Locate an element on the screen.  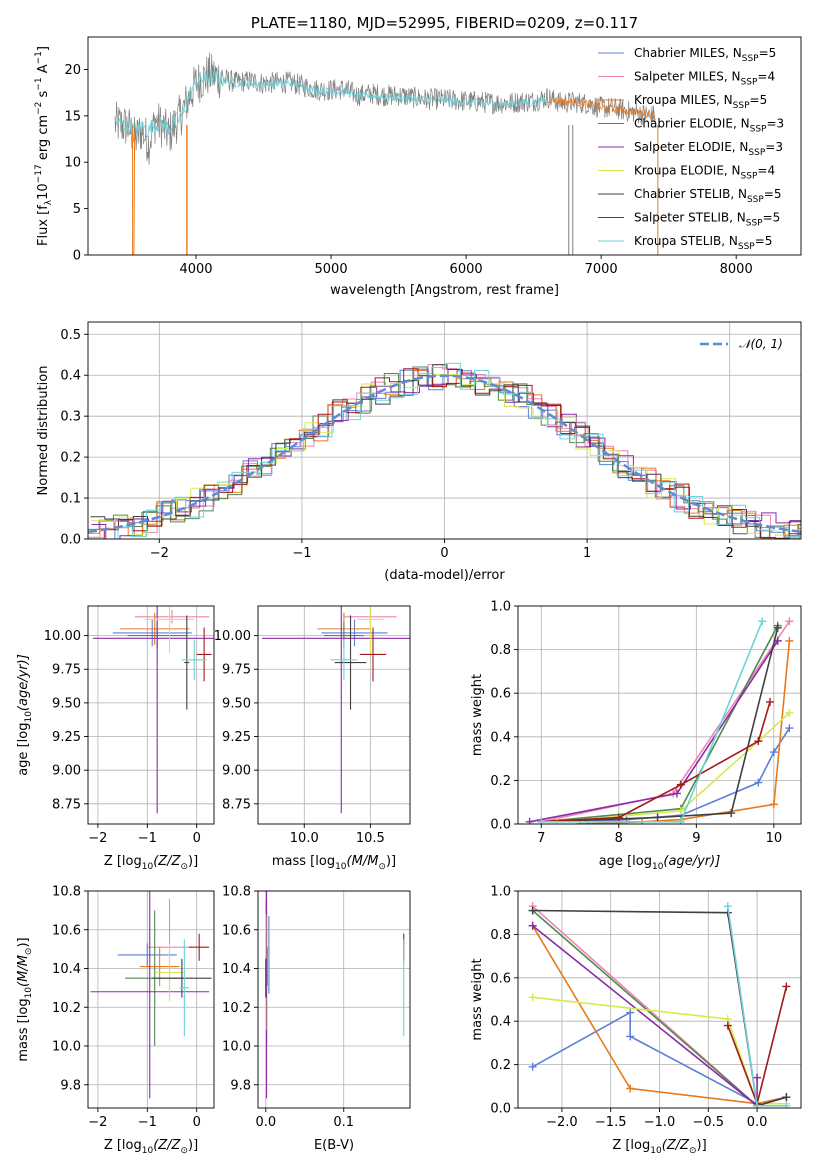
x-tick-label: 7 is located at coordinates (541, 838).